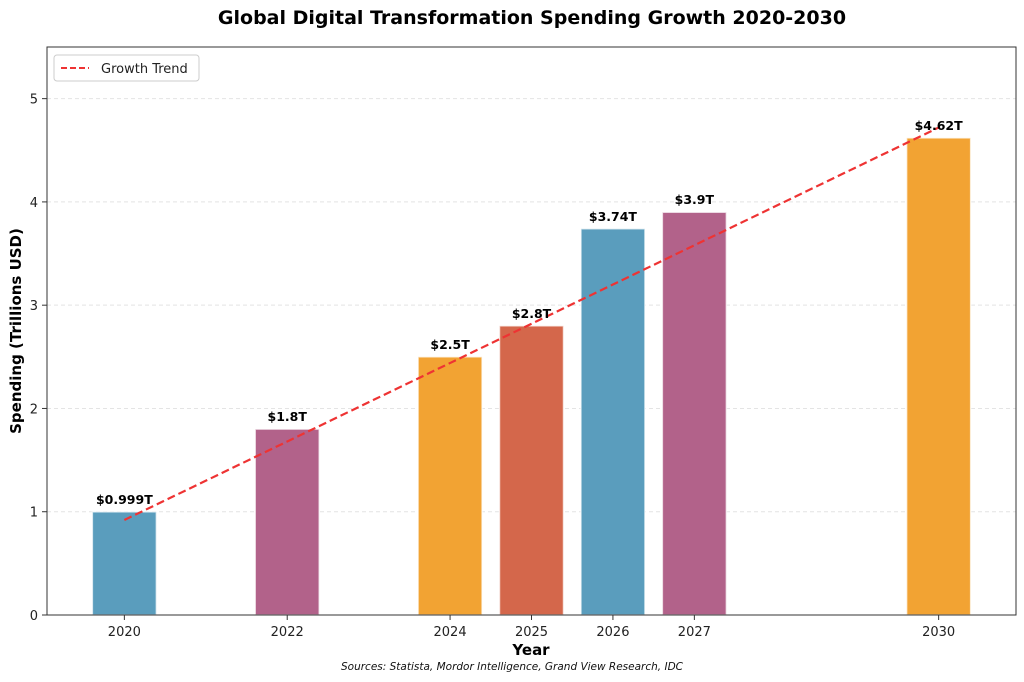  I want to click on y-axis-ticks: 0 1 2 3 4 5, so click(38, 358).